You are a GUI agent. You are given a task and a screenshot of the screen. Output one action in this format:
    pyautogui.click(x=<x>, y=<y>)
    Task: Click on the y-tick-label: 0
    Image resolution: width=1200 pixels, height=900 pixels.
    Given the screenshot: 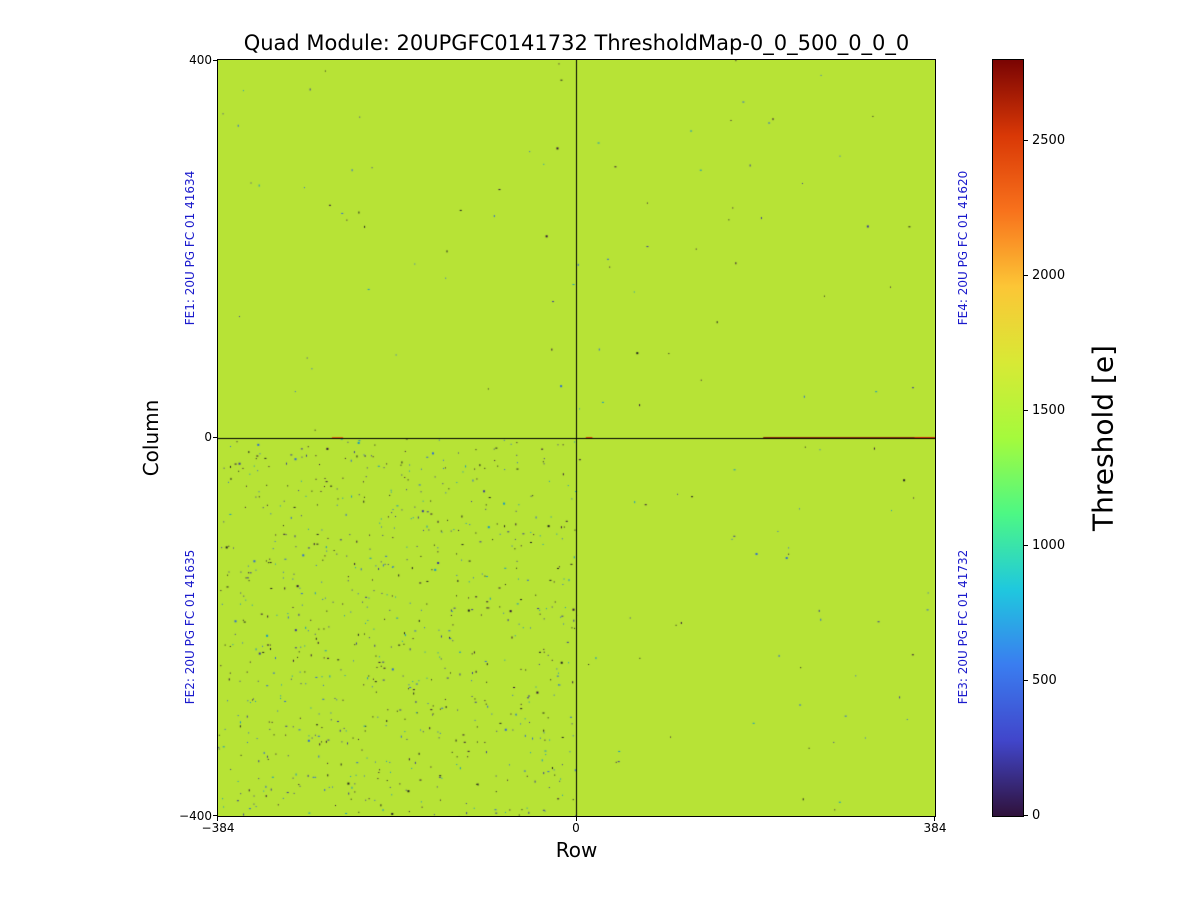 What is the action you would take?
    pyautogui.click(x=208, y=437)
    